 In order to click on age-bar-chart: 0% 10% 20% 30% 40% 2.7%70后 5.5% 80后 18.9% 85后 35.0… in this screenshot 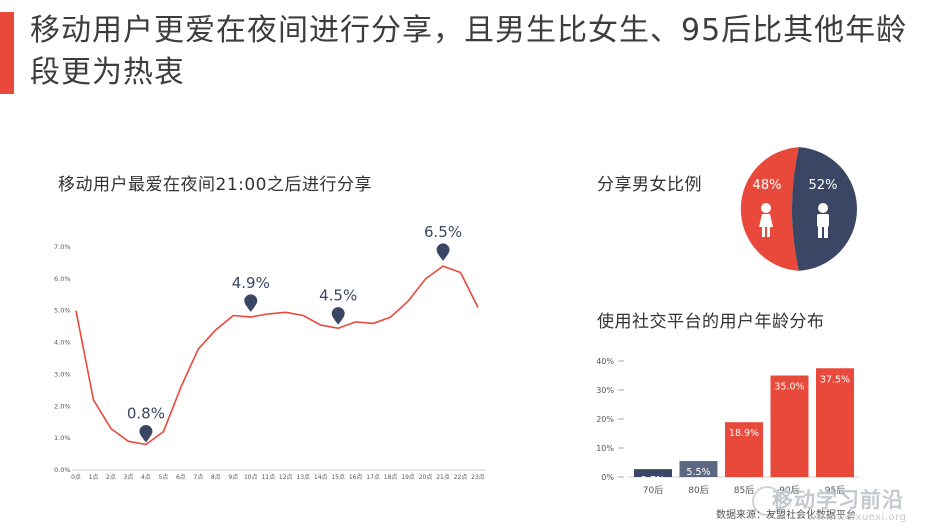, I will do `click(727, 426)`.